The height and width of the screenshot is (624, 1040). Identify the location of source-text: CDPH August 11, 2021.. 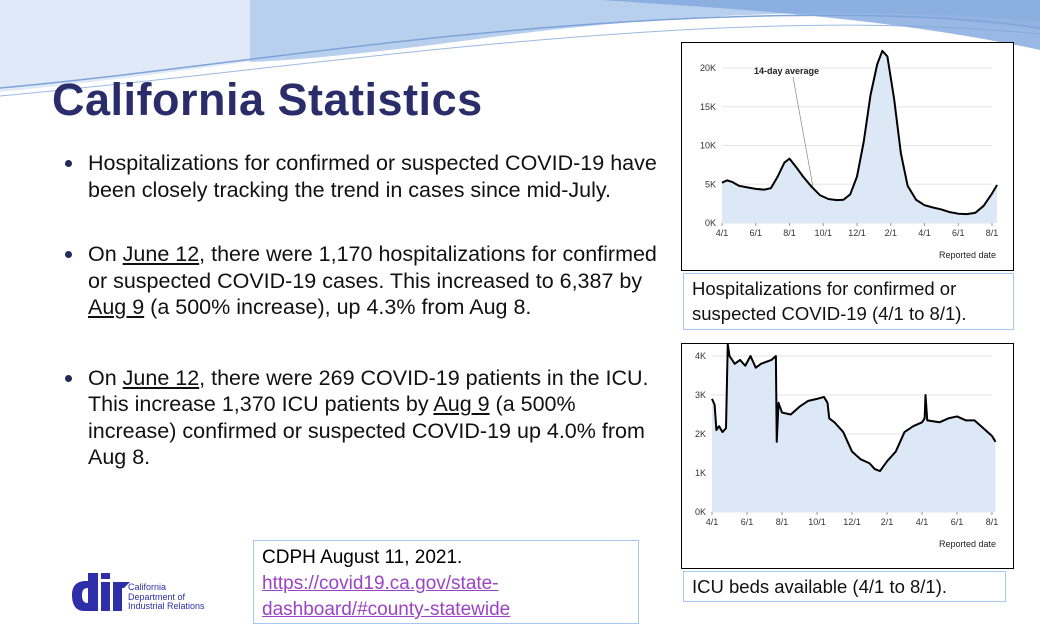
(362, 557).